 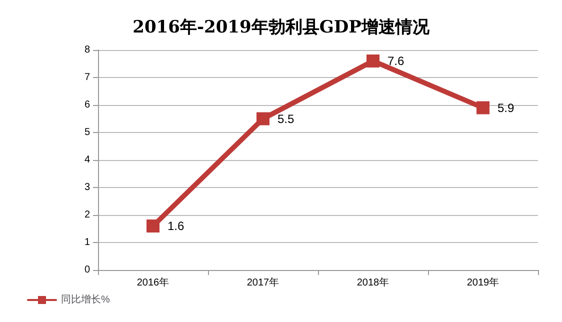 What do you see at coordinates (396, 61) in the screenshot?
I see `data-label: 7.6` at bounding box center [396, 61].